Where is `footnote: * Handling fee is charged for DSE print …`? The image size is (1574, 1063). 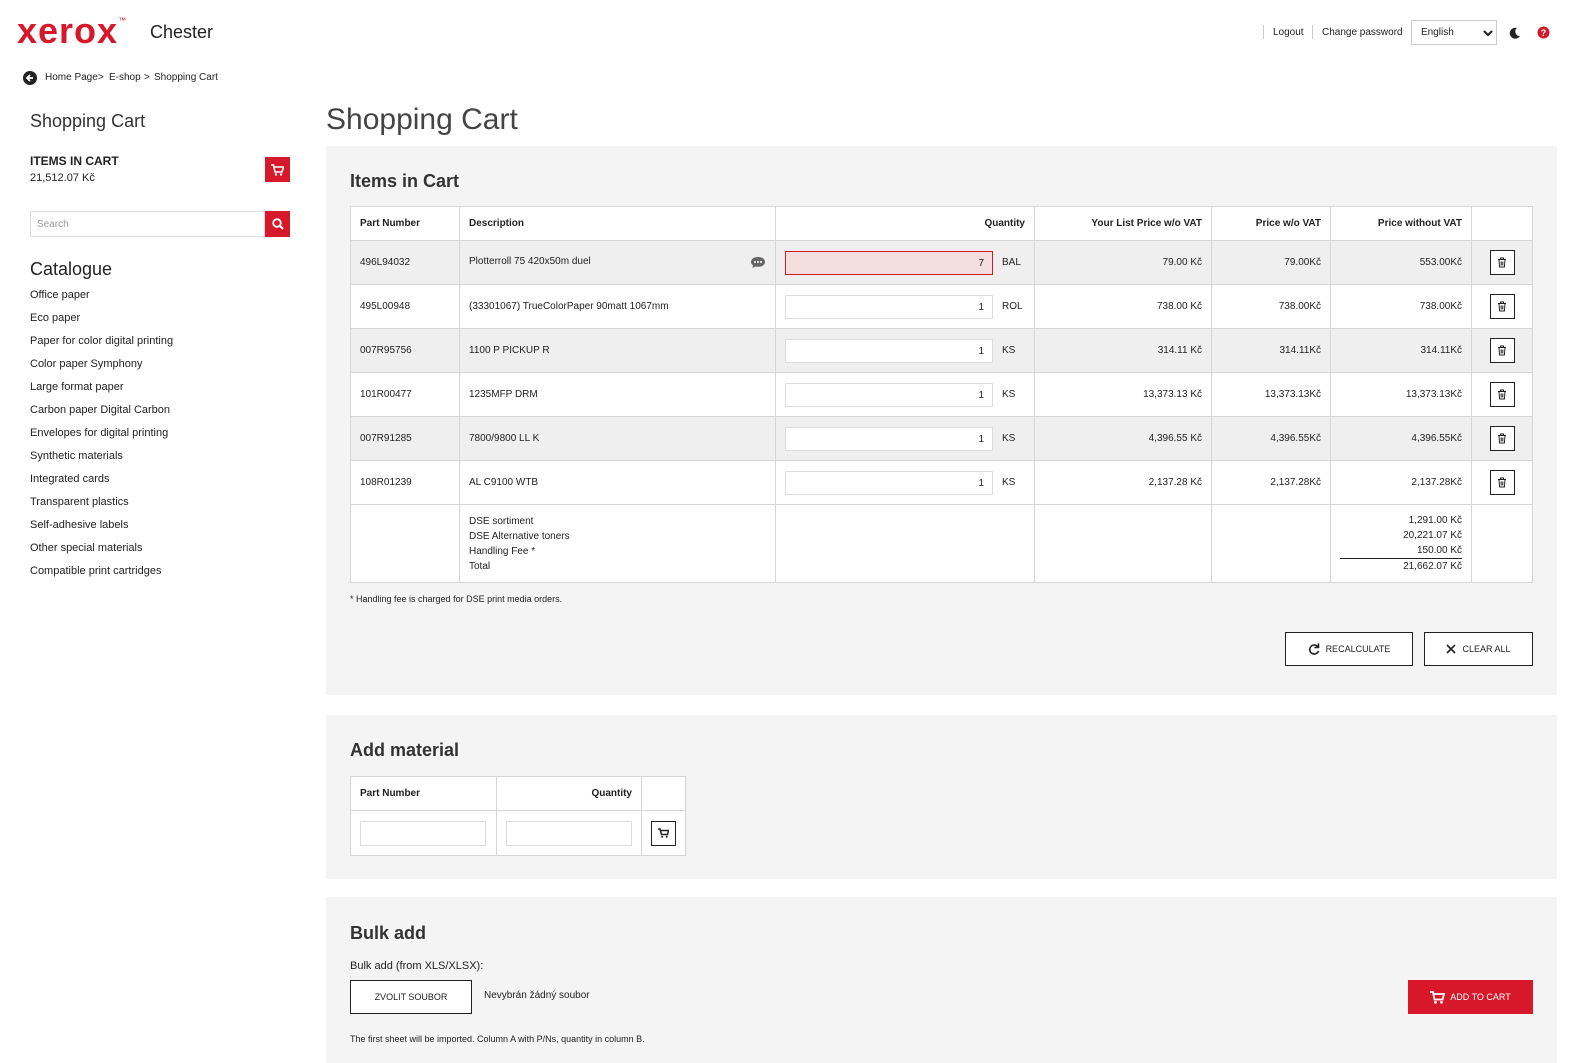 footnote: * Handling fee is charged for DSE print … is located at coordinates (456, 599).